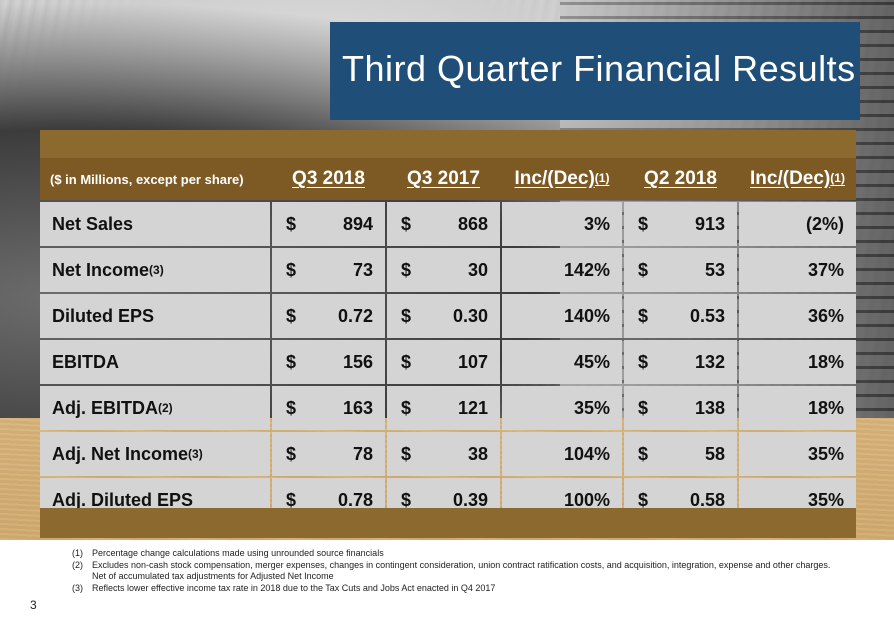  Describe the element at coordinates (596, 223) in the screenshot. I see `cell-inc1: 3%` at that location.